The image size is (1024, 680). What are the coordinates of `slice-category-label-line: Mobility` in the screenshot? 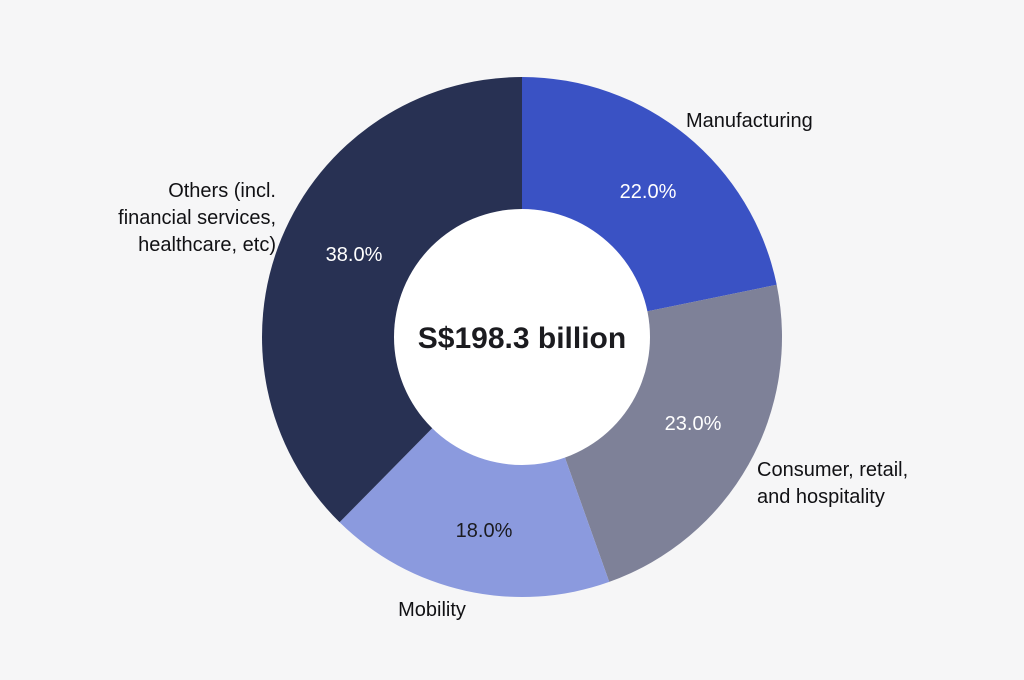 It's located at (432, 610).